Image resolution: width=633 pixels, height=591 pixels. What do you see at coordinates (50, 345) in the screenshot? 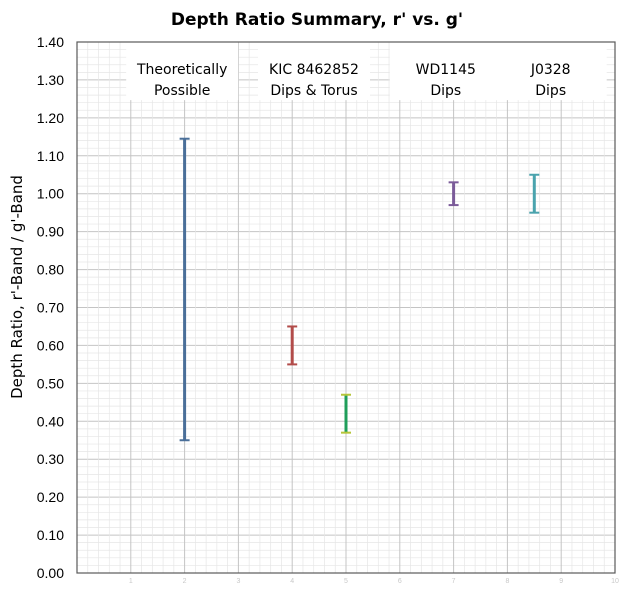
I see `y-tick-label: 0.60` at bounding box center [50, 345].